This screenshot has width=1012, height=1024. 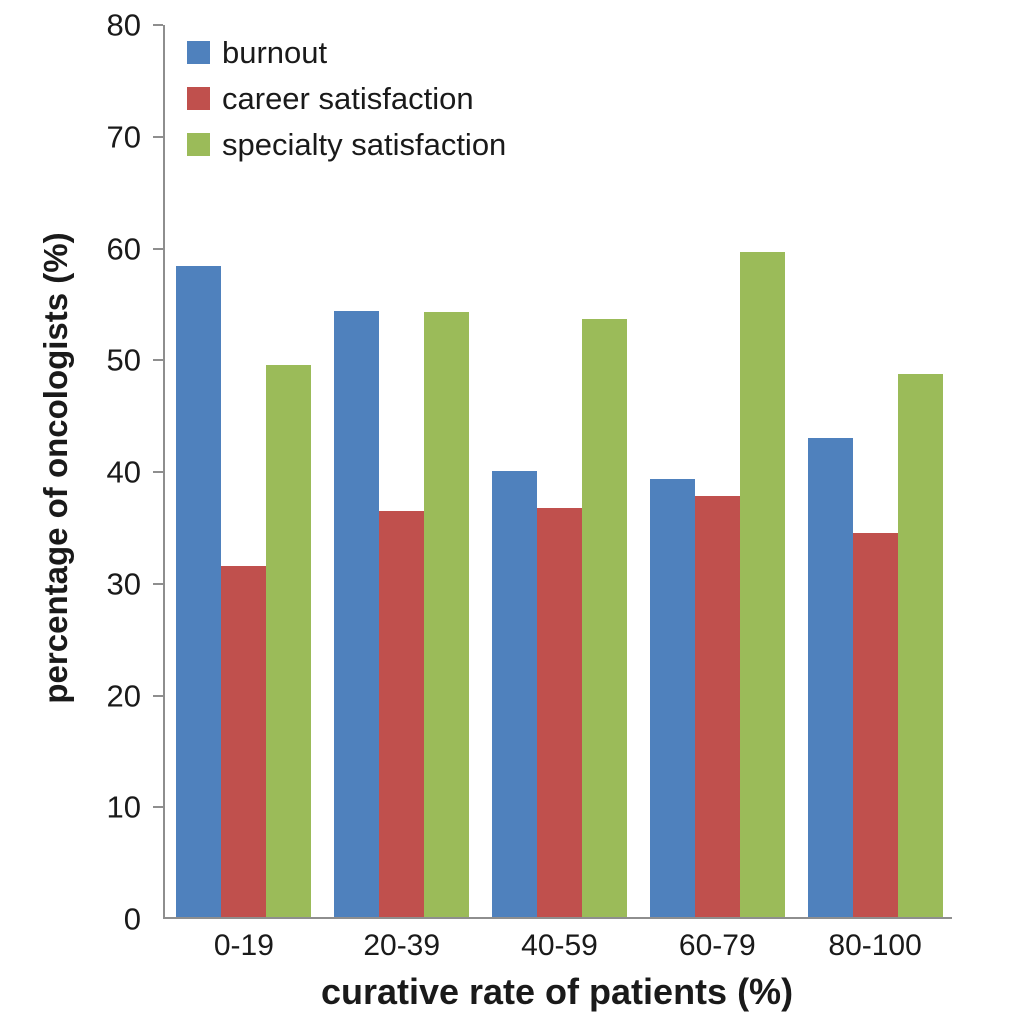 I want to click on x-tick-label-80-100: 80-100, so click(x=875, y=945).